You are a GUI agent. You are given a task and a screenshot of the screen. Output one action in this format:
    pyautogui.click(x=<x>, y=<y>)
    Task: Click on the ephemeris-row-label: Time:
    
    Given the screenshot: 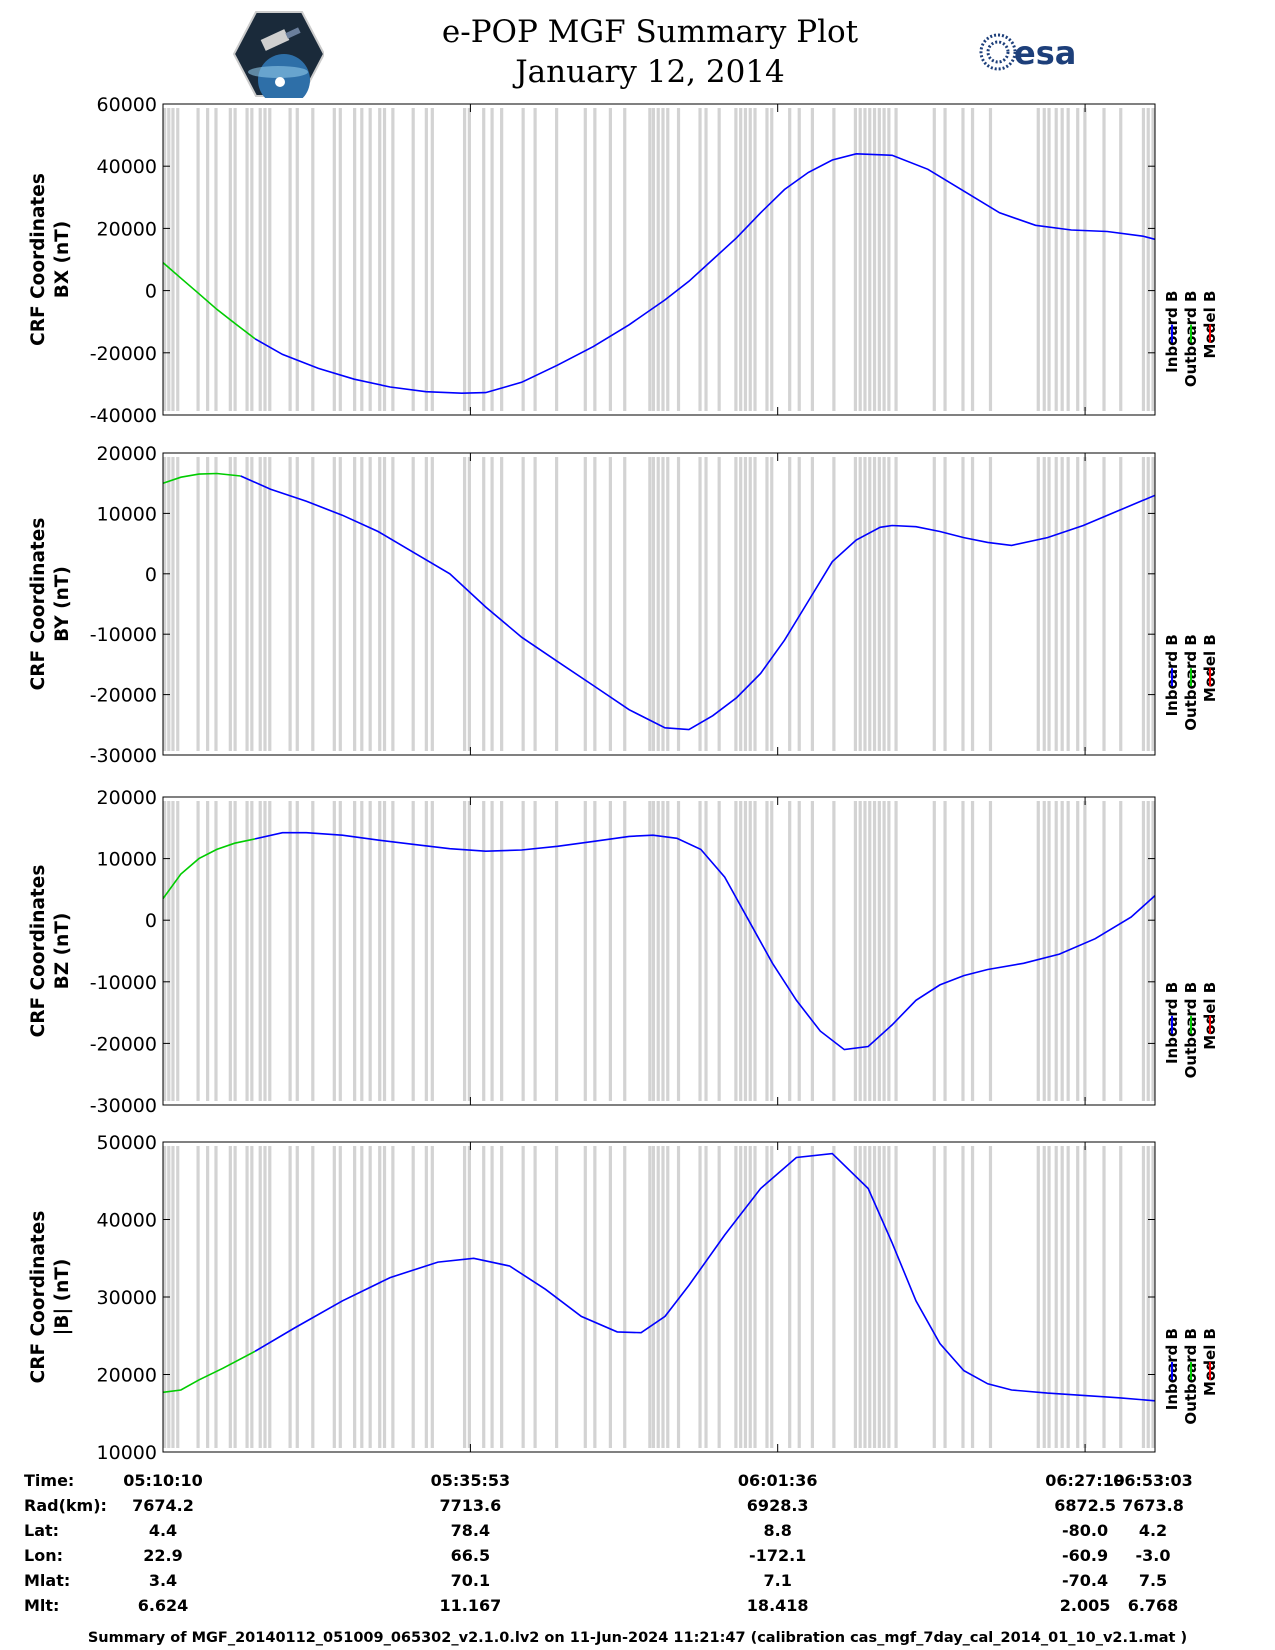 What is the action you would take?
    pyautogui.click(x=49, y=1480)
    